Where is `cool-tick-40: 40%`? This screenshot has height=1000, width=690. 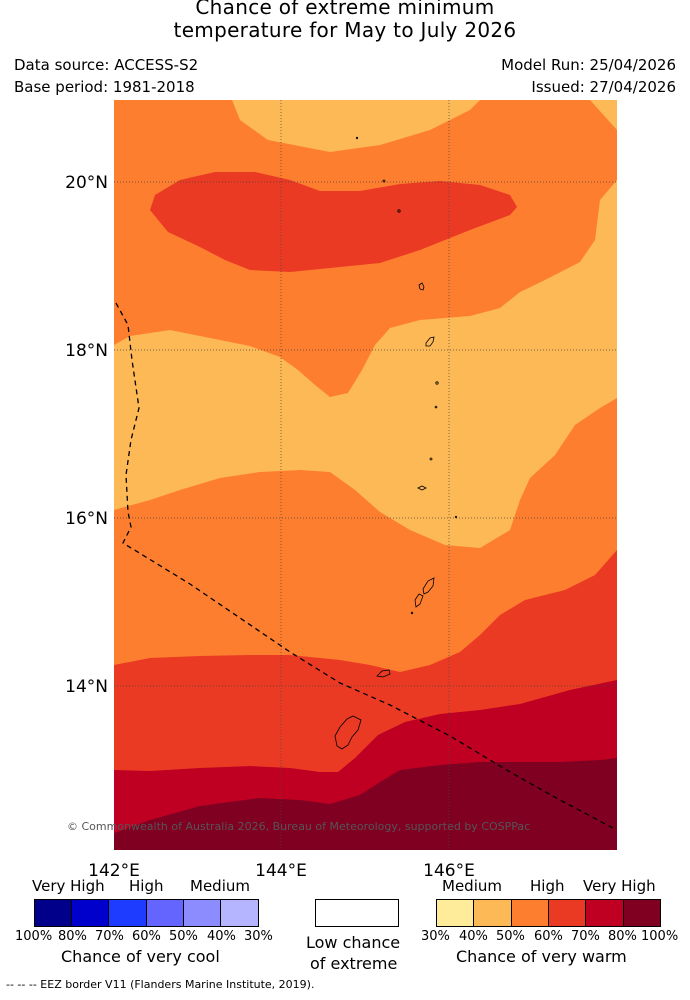 cool-tick-40: 40% is located at coordinates (221, 936).